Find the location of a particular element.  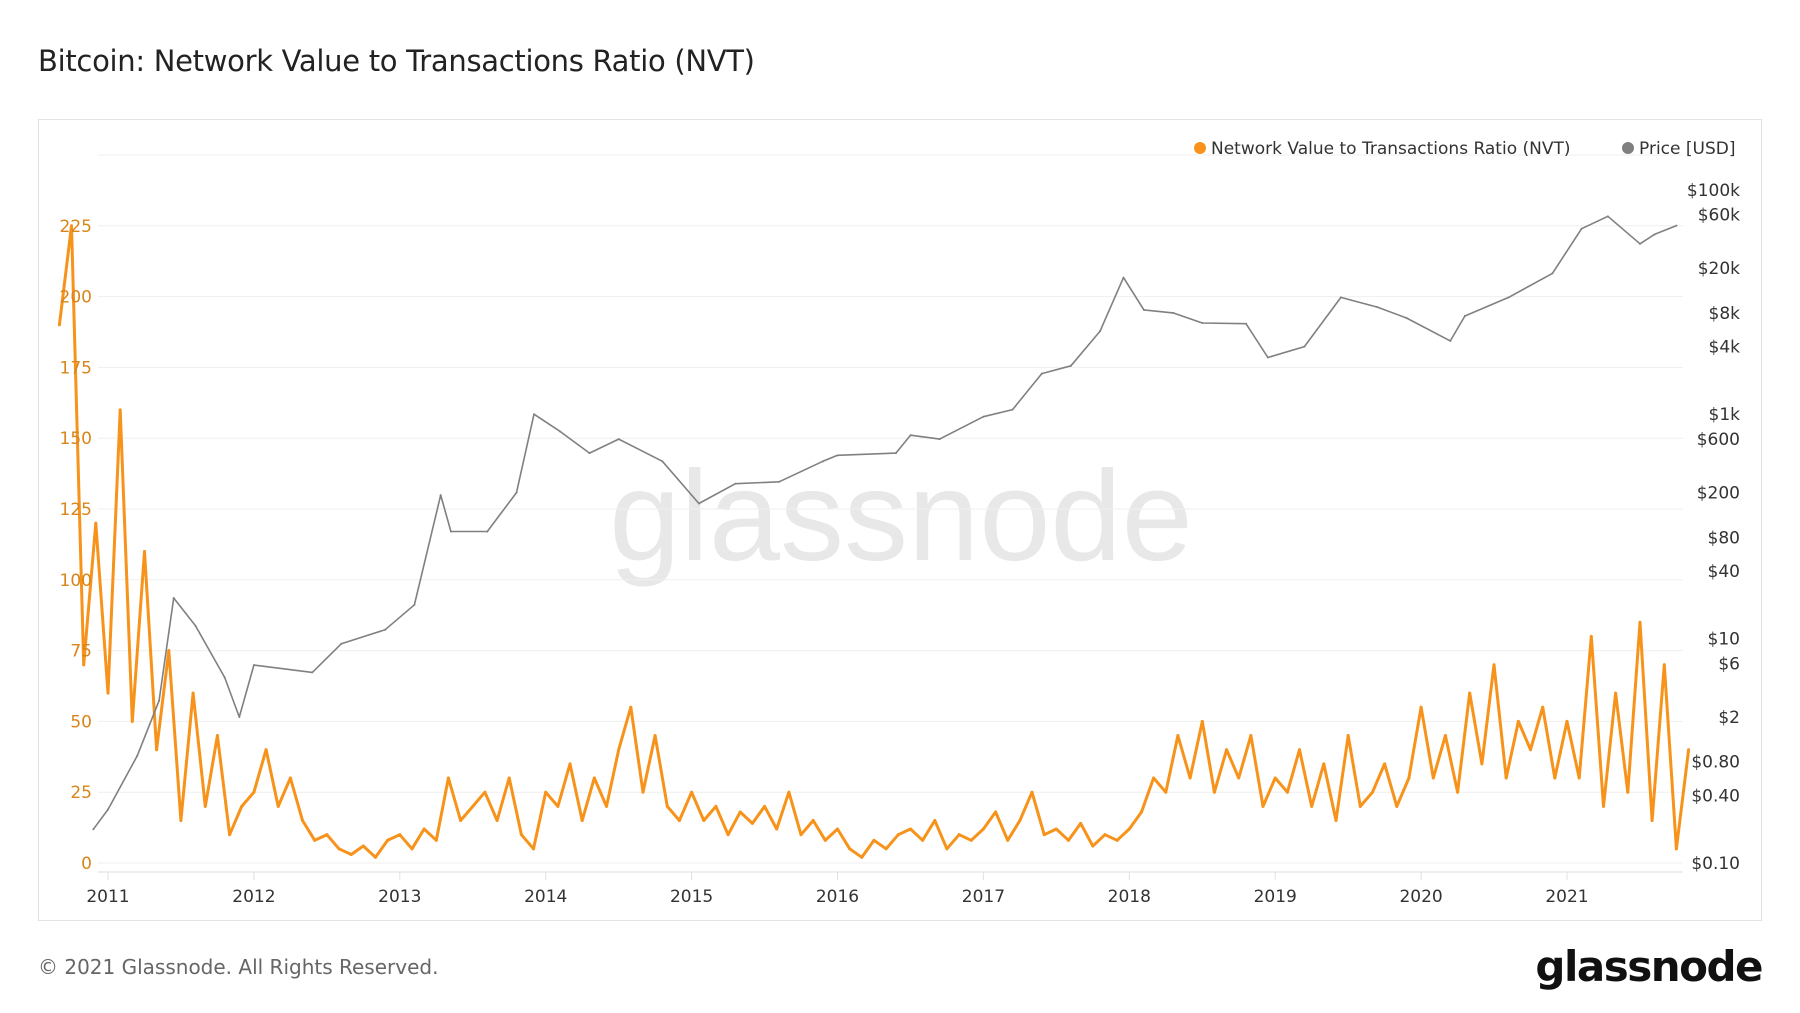

right-tick-label: $1k is located at coordinates (1725, 415).